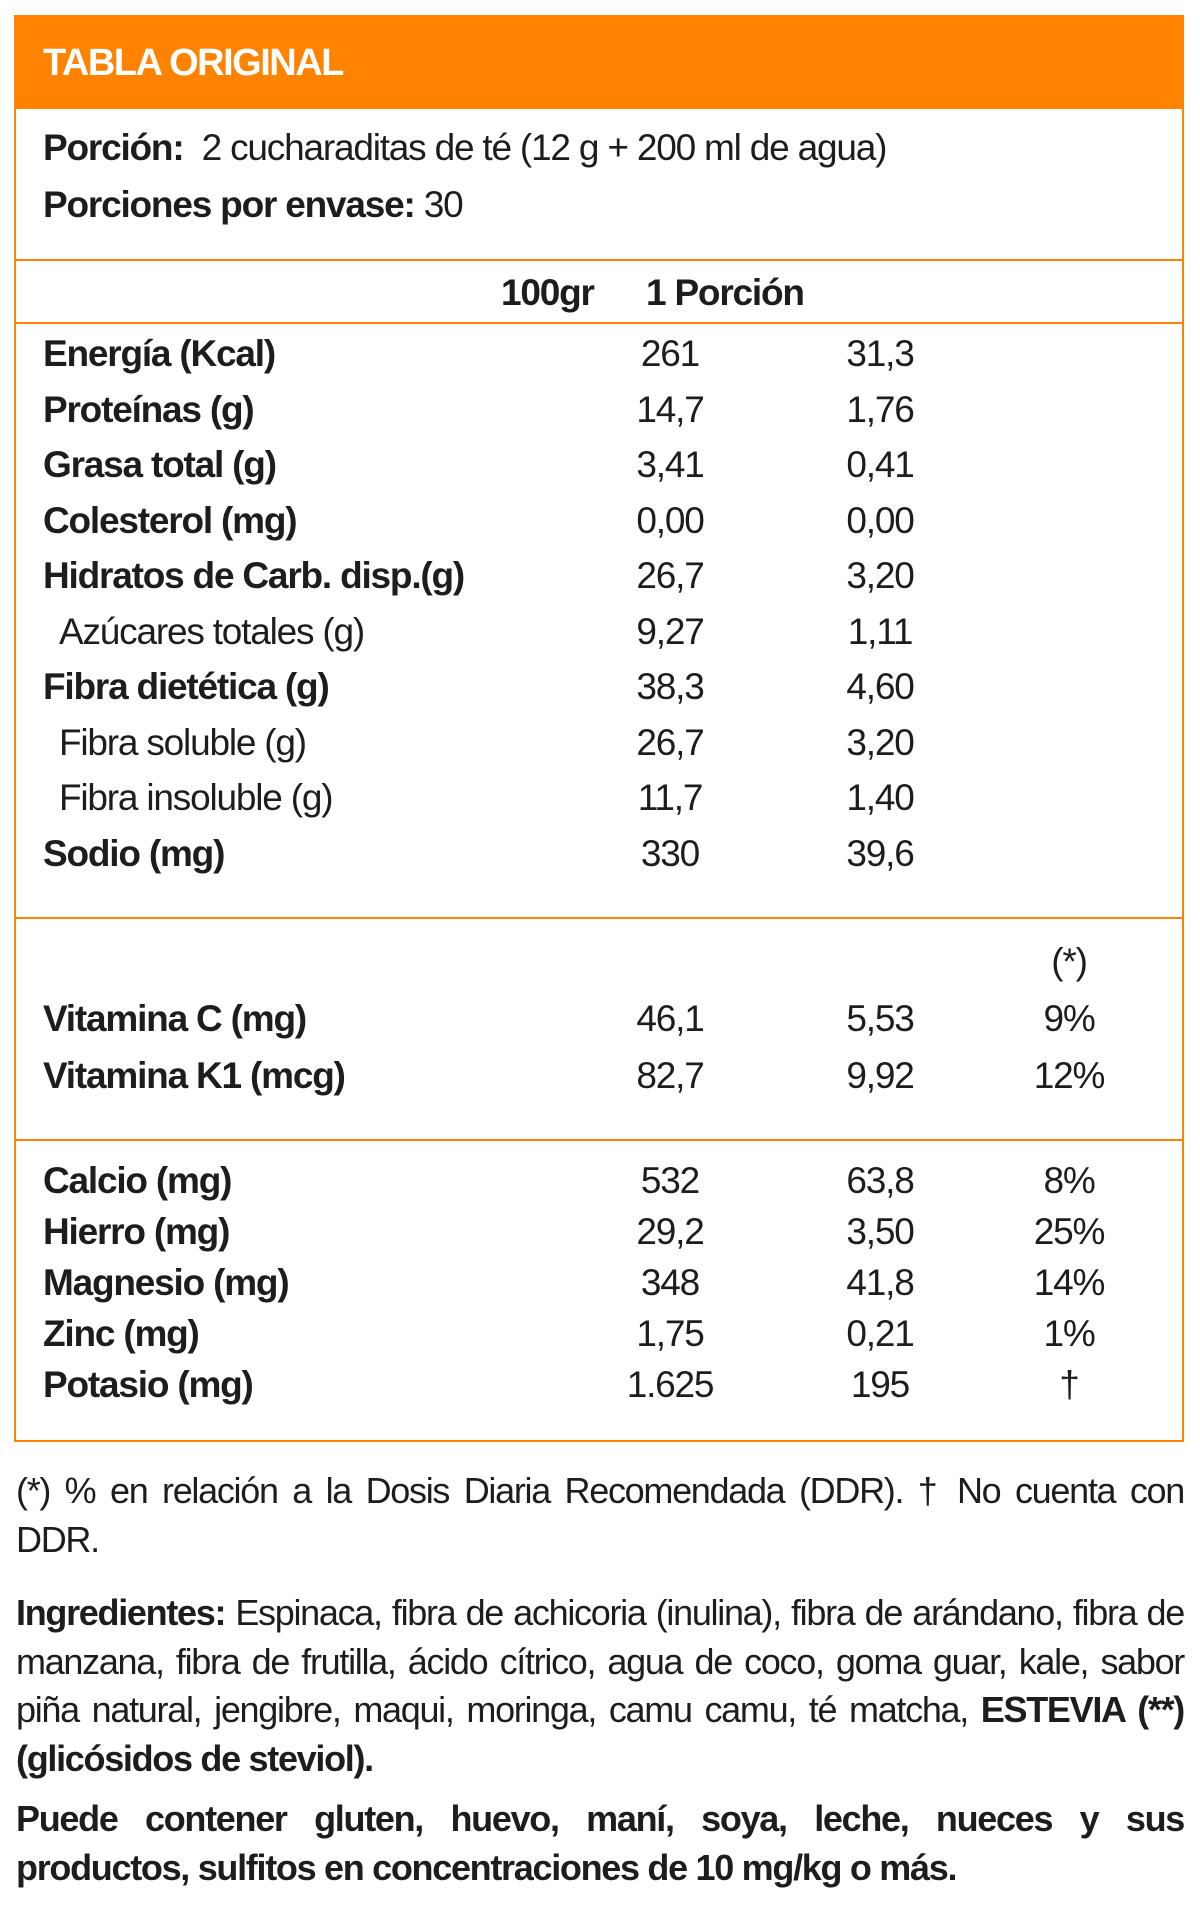 This screenshot has height=1932, width=1200. I want to click on nutrient-row: Vitamina C (mg) 46,1 5,53 9%, so click(599, 1018).